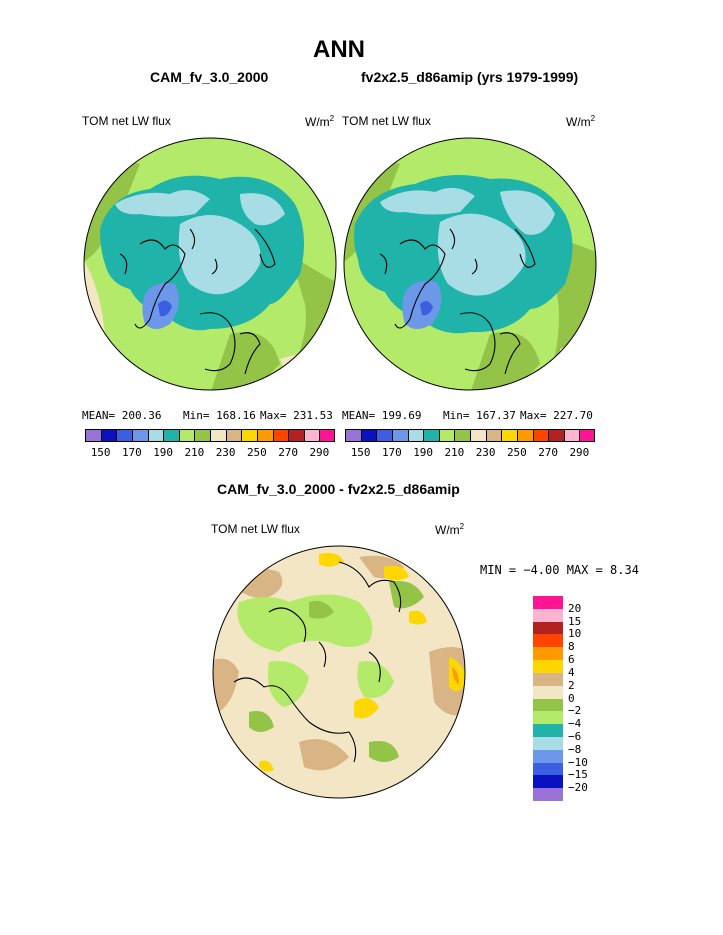 The height and width of the screenshot is (935, 723). Describe the element at coordinates (339, 672) in the screenshot. I see `diff-polar-map` at that location.